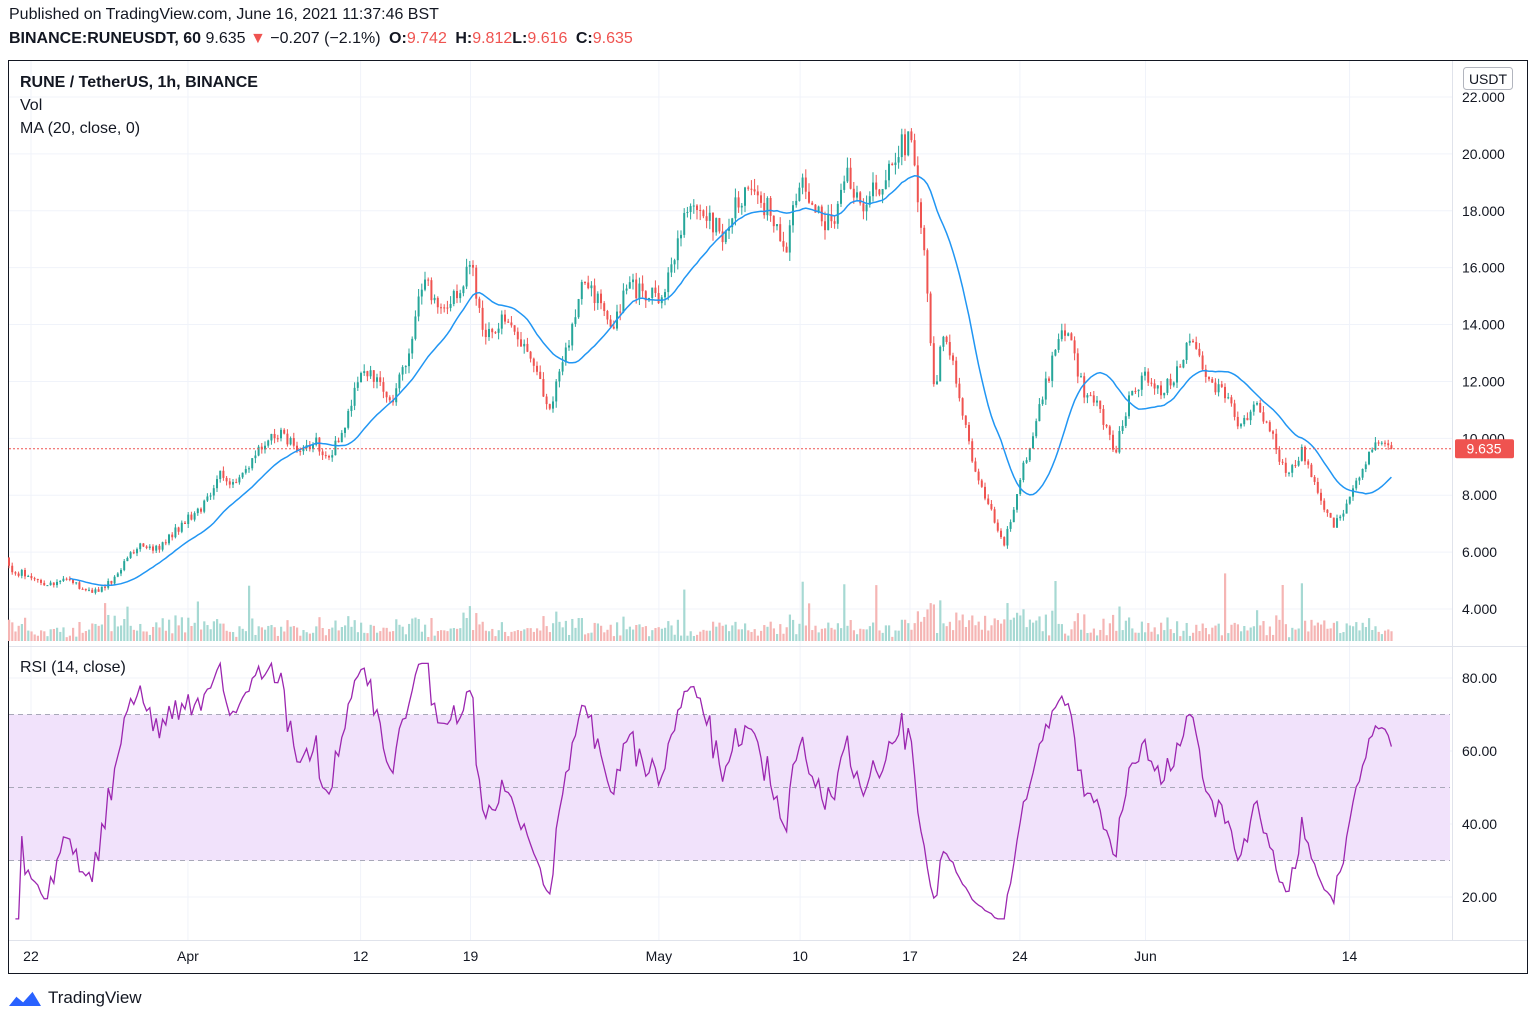 Image resolution: width=1536 pixels, height=1024 pixels. I want to click on time-tick-label: 22, so click(31, 956).